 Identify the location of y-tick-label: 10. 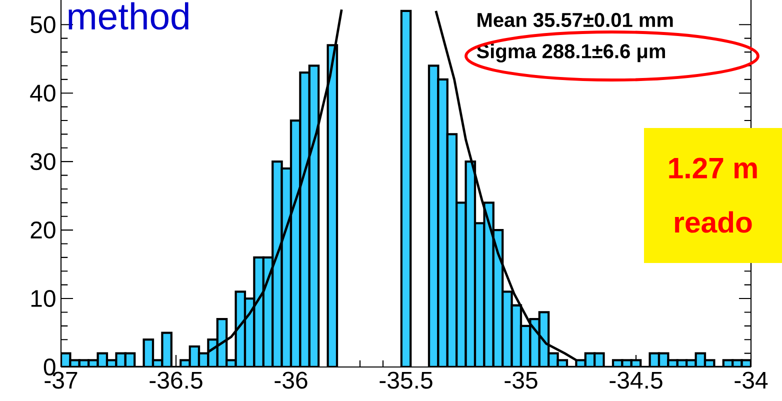
(43, 299).